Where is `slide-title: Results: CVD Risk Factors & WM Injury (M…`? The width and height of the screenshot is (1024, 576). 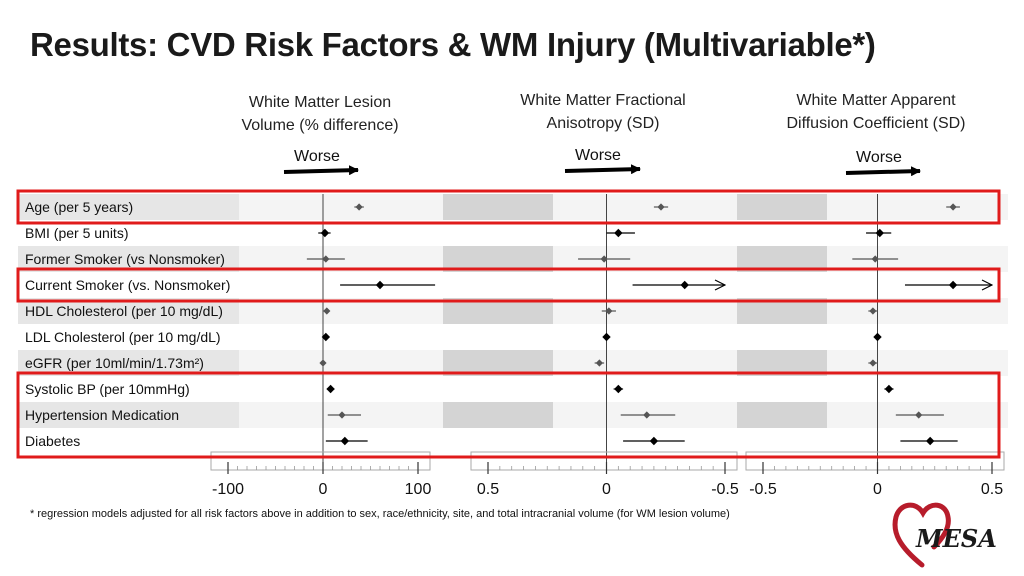
slide-title: Results: CVD Risk Factors & WM Injury (M… is located at coordinates (453, 44).